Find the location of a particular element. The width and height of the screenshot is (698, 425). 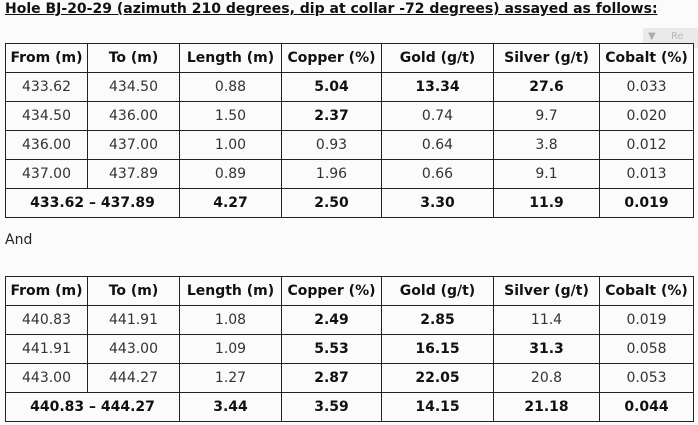

table-row: 436.00 437.00 1.00 0.93 0.64 3.8 0.012 is located at coordinates (349, 145).